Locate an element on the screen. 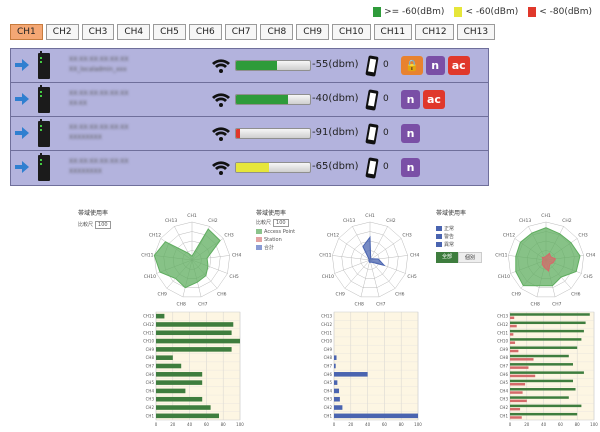 The width and height of the screenshot is (600, 432). legend-label: 異常 is located at coordinates (449, 245).